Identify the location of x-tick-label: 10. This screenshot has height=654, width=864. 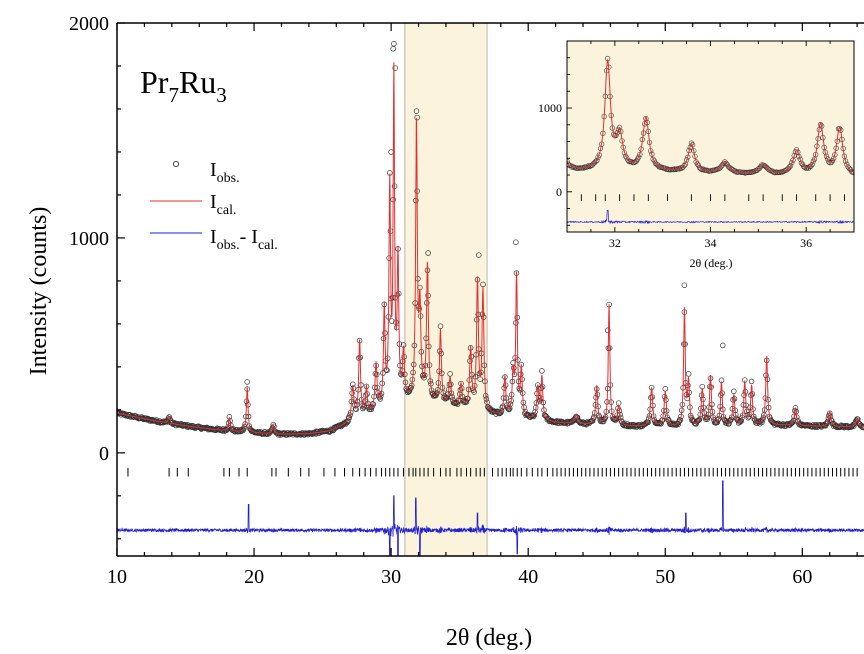
(117, 577).